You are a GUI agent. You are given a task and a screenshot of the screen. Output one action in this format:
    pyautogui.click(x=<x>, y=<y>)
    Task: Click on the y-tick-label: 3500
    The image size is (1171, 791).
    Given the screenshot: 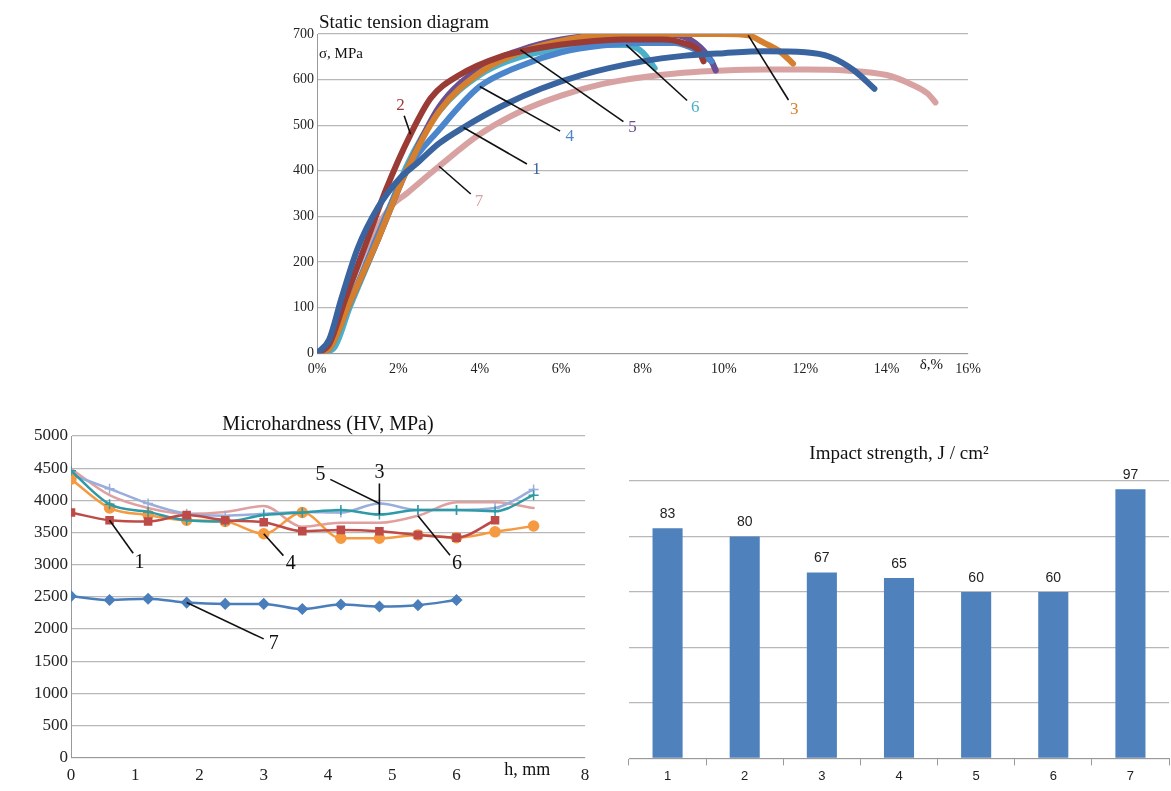 What is the action you would take?
    pyautogui.click(x=51, y=531)
    